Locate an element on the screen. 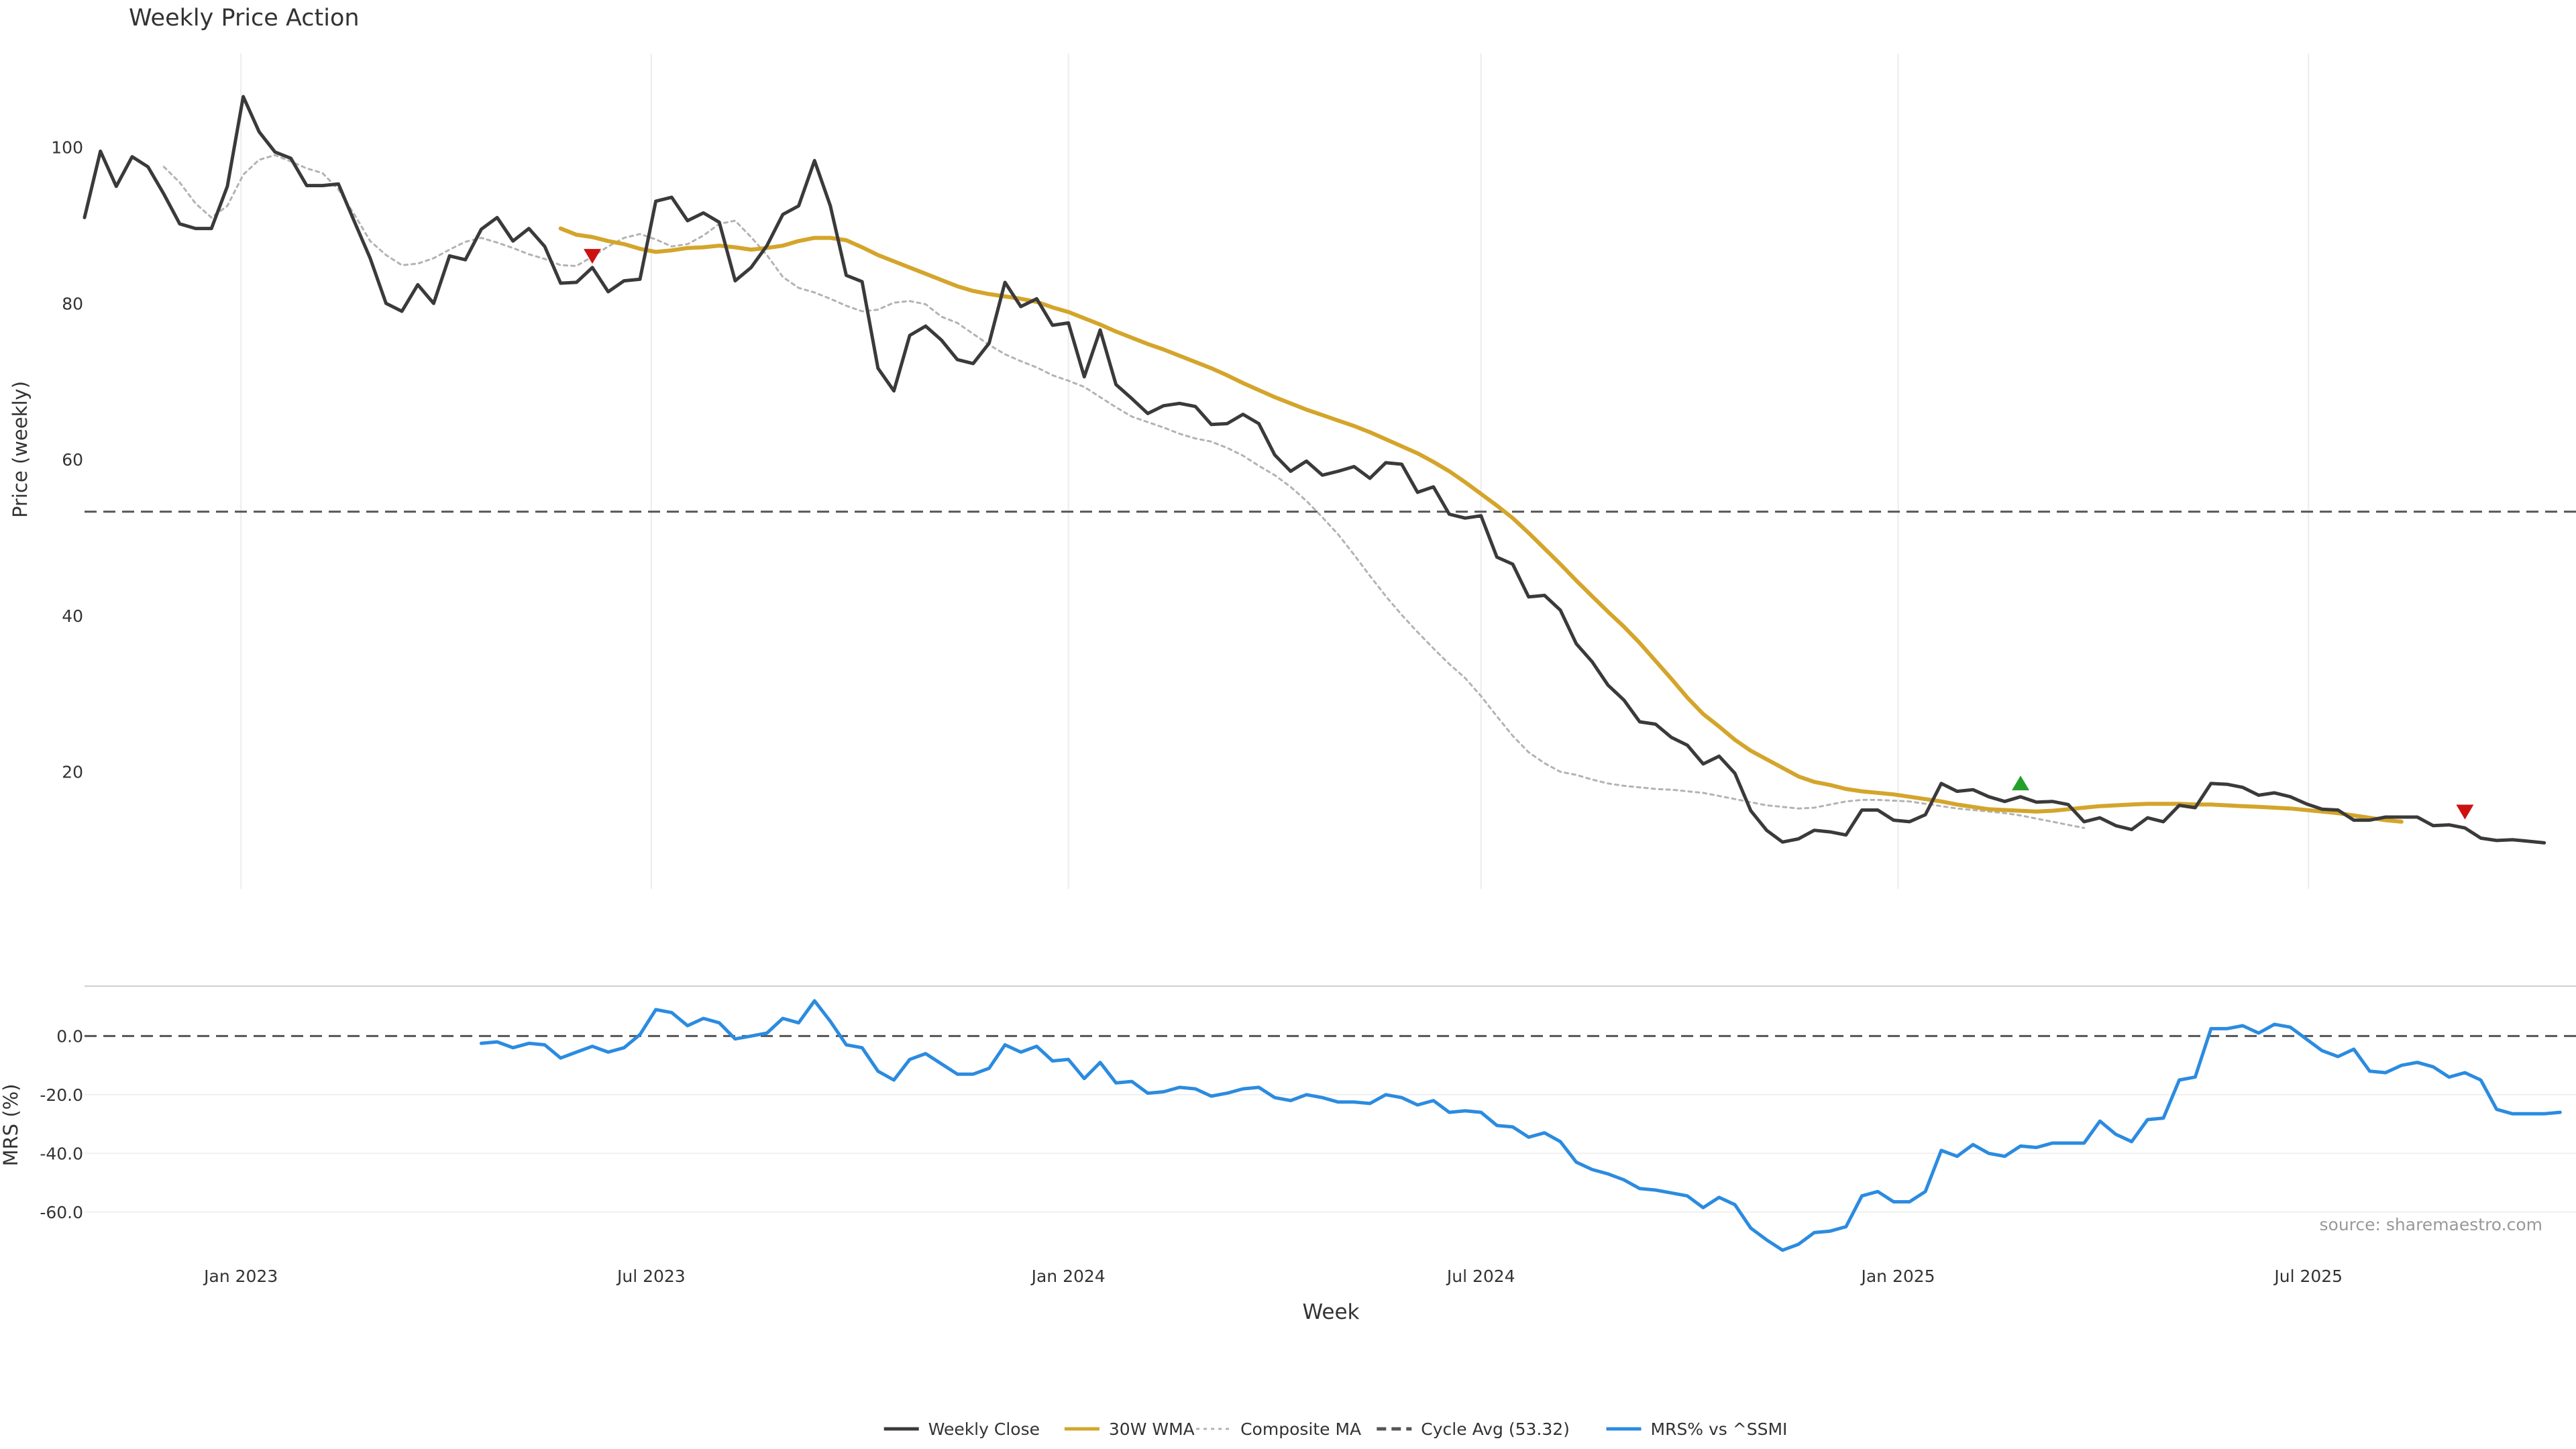  x-tick-label: Jul 2025 is located at coordinates (2308, 1276).